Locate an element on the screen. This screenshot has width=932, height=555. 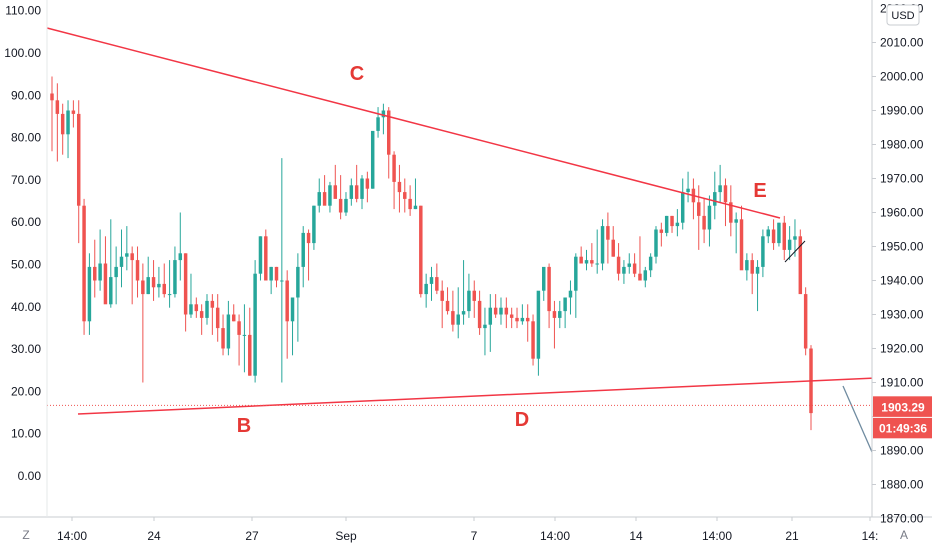
time-axis is located at coordinates (466, 533).